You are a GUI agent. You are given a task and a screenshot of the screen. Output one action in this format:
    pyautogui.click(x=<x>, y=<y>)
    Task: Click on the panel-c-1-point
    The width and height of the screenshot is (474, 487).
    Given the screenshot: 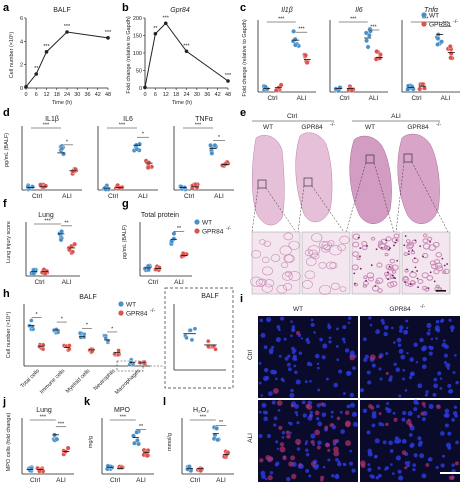 What is the action you would take?
    pyautogui.click(x=293, y=31)
    